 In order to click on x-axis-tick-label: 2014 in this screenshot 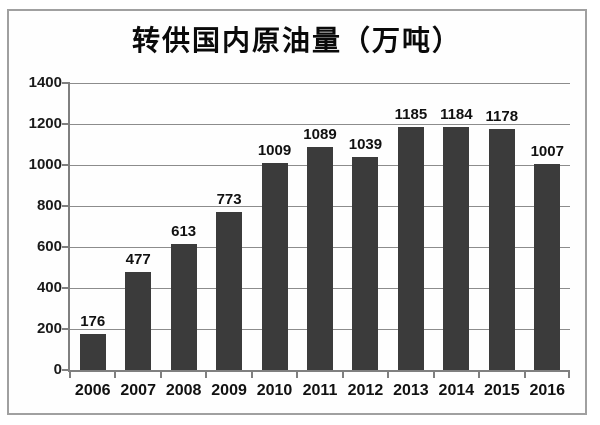, I will do `click(456, 390)`.